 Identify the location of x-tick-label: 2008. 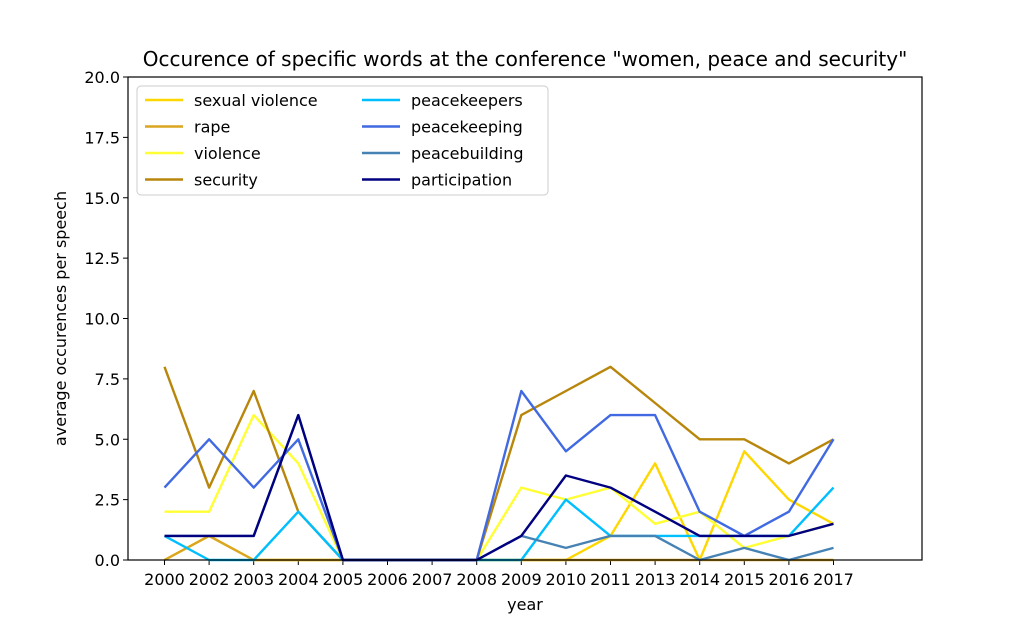
(476, 579).